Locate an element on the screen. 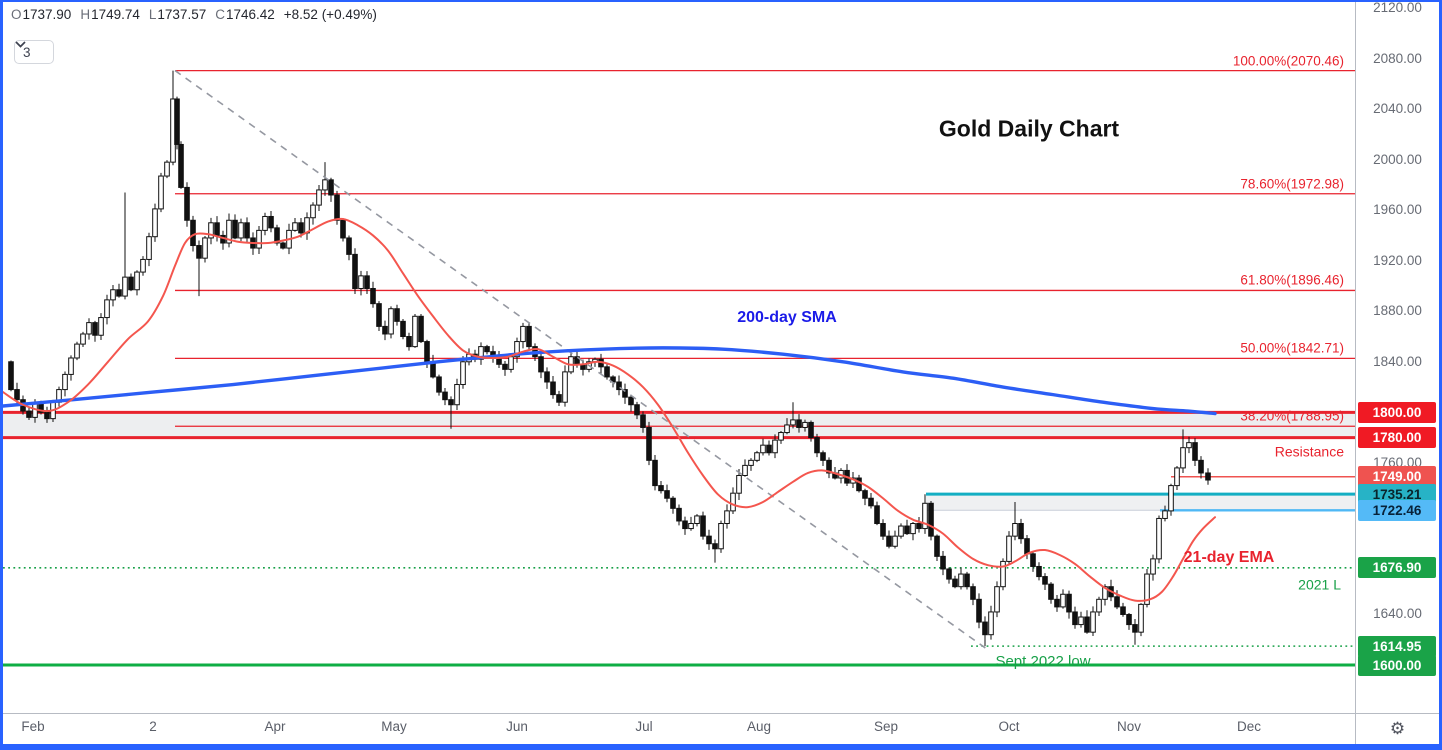 The image size is (1442, 750). low-value: 1737.57 is located at coordinates (182, 14).